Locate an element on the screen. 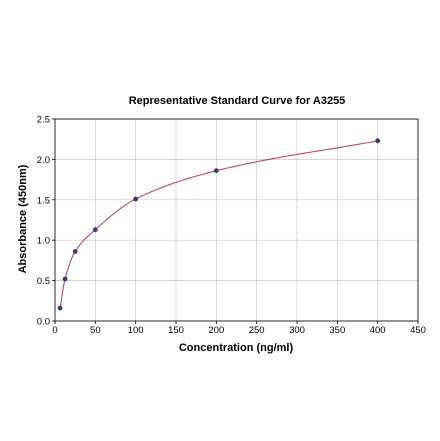 This screenshot has height=441, width=440. x-tick-label: 250 is located at coordinates (257, 330).